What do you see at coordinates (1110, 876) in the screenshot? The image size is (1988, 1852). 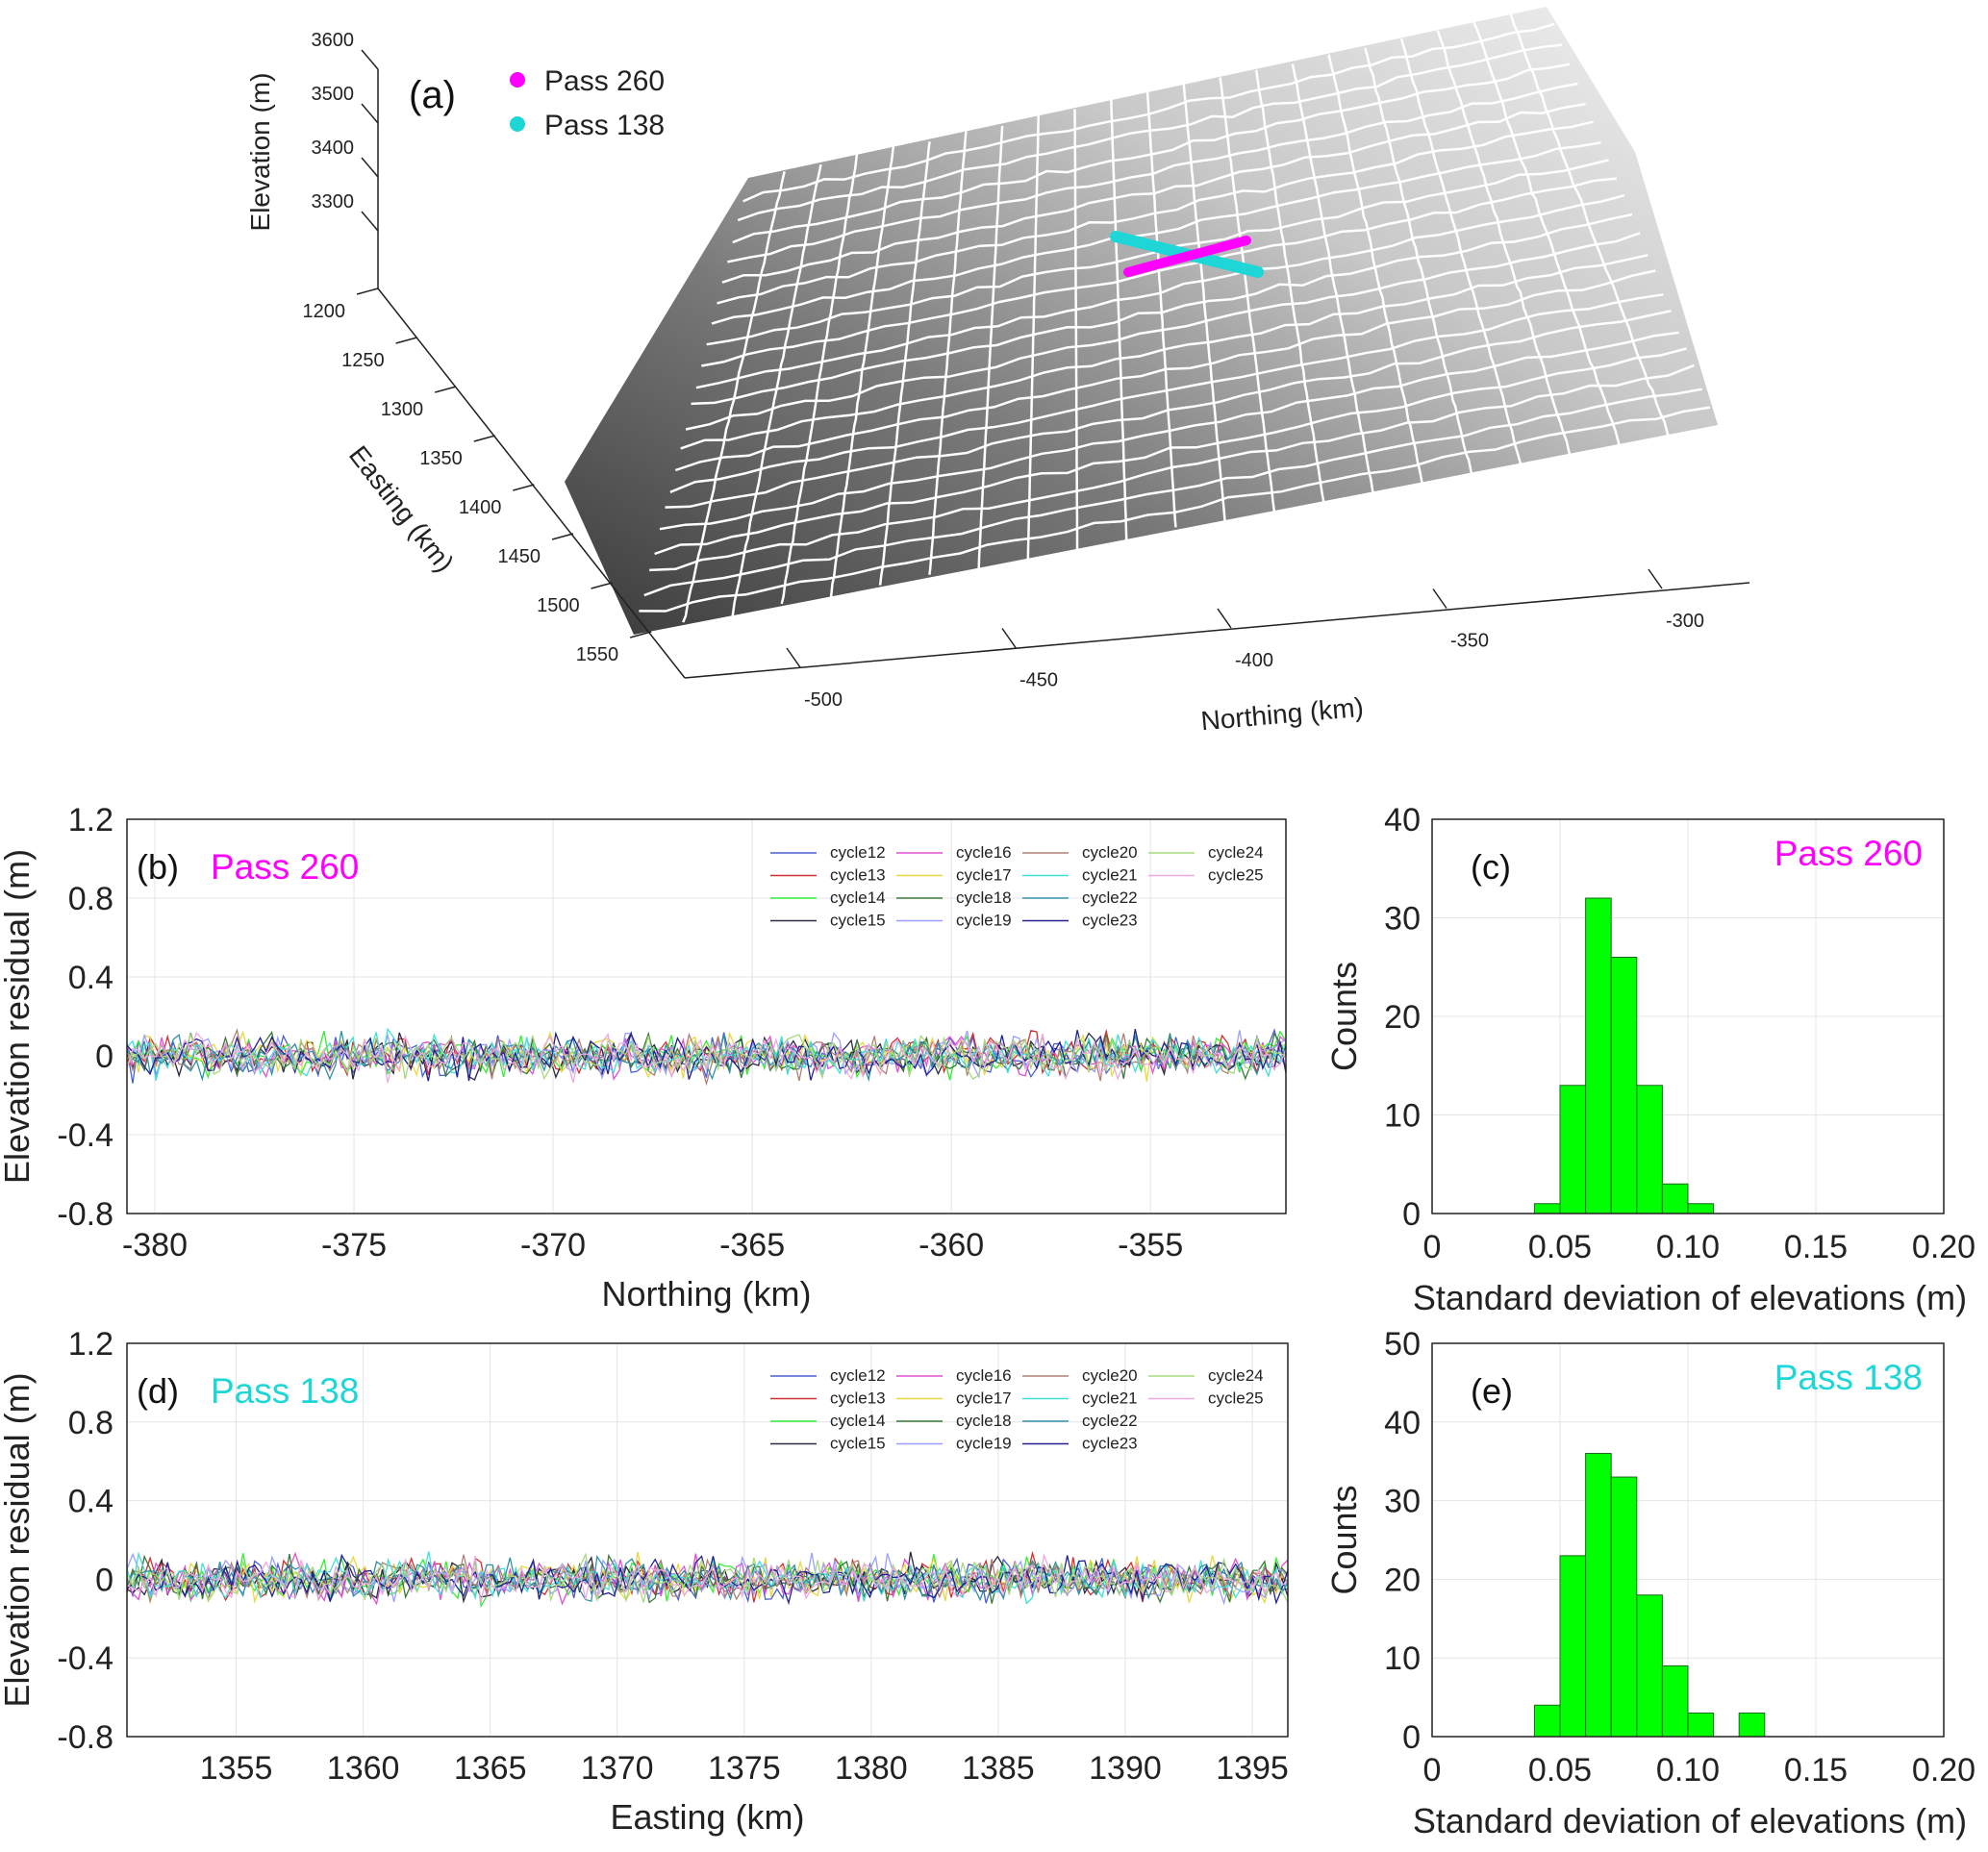 I see `legend-entry: cycle21` at bounding box center [1110, 876].